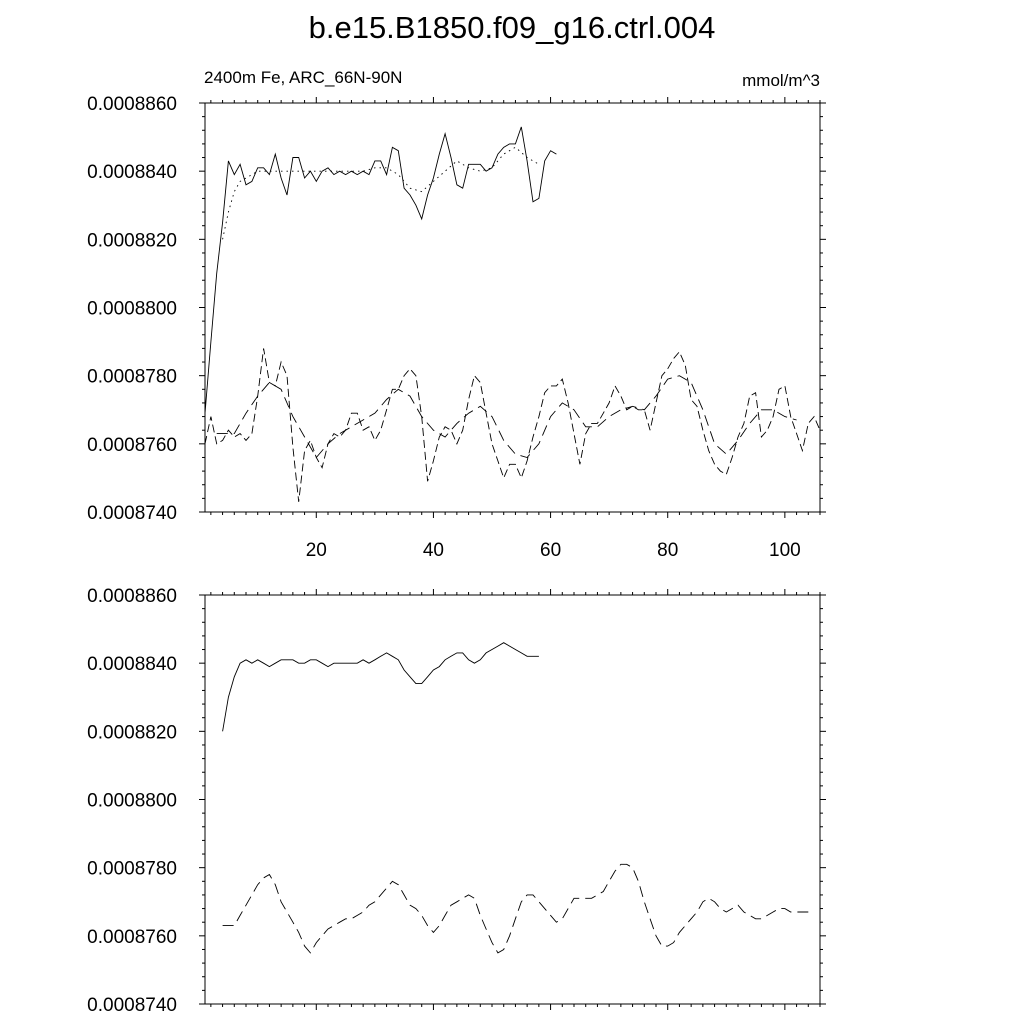  I want to click on panel-2-ytick-label: 0.0008740, so click(132, 1005).